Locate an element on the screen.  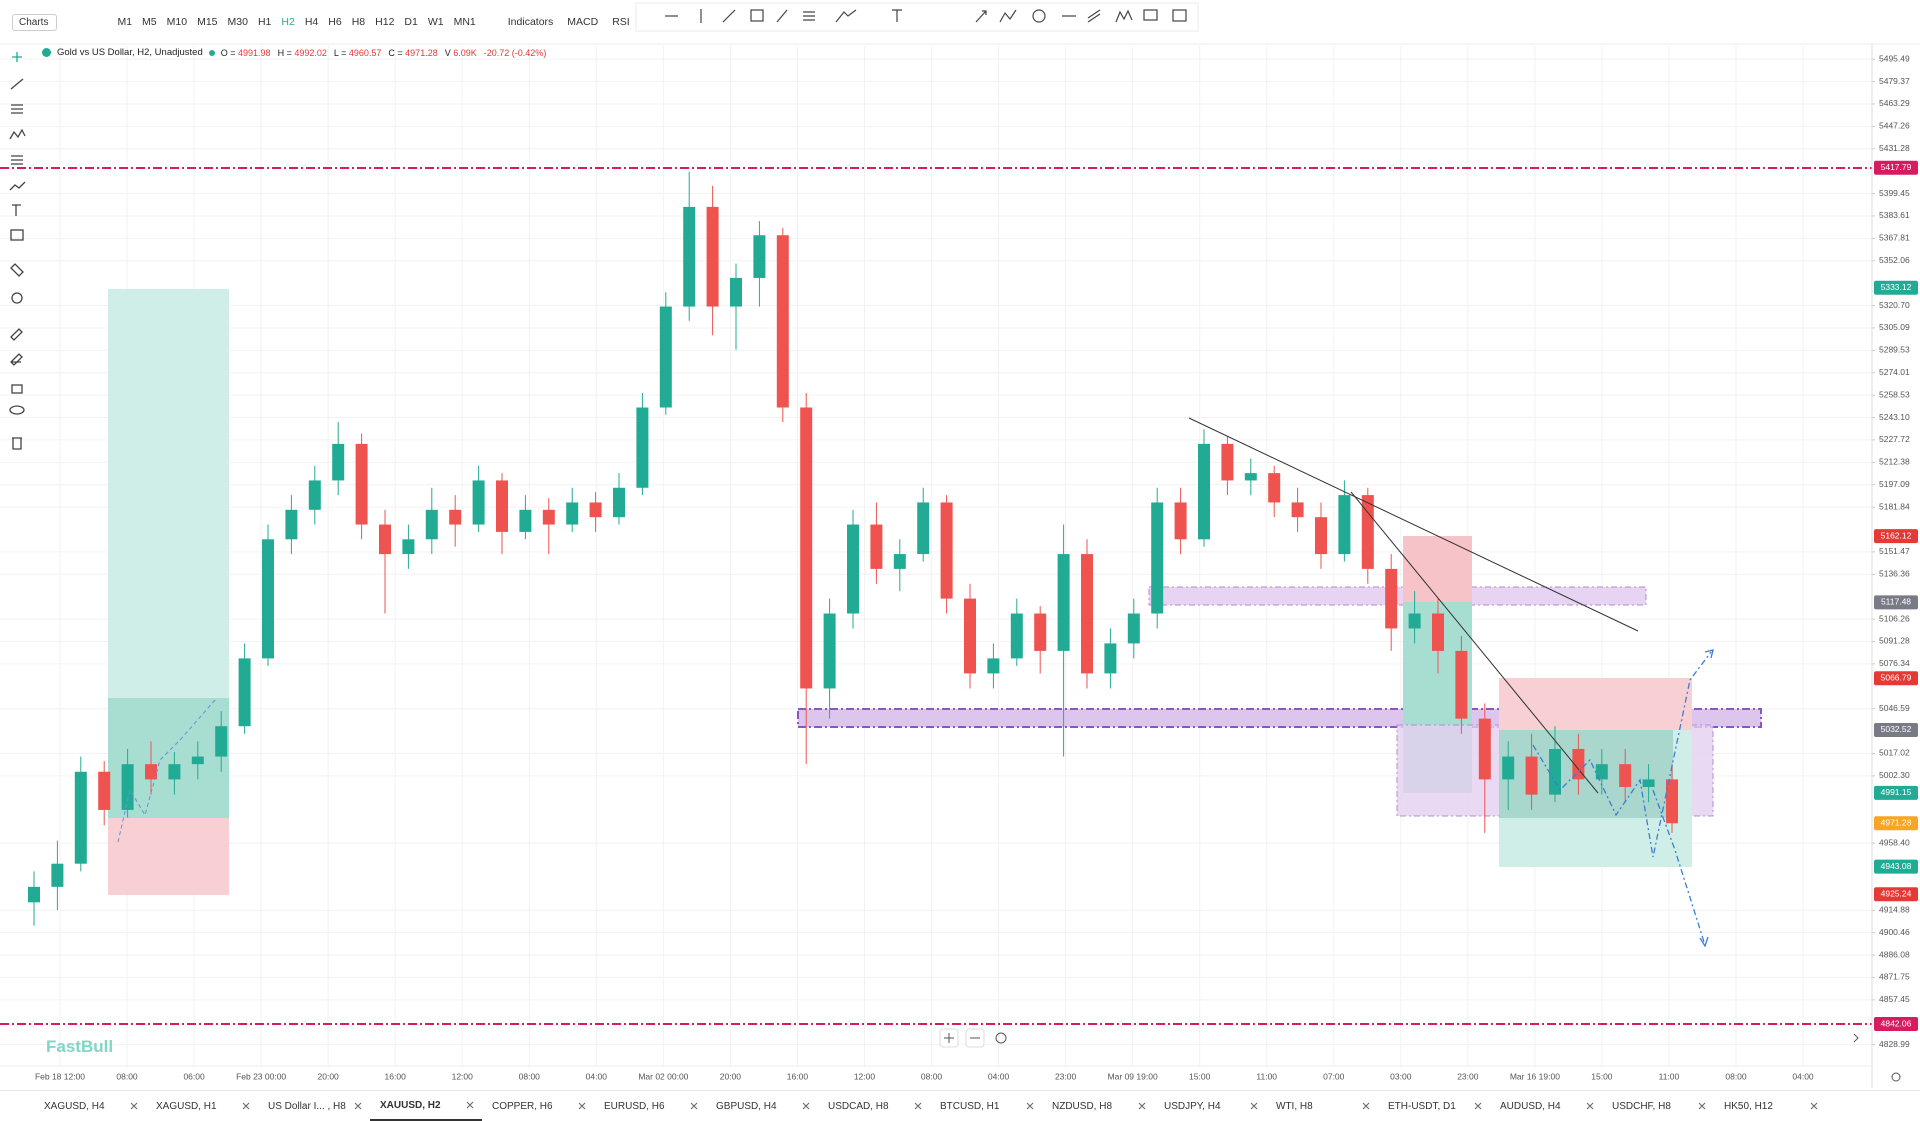
symbol-tab: NZDUSD, H8 is located at coordinates (1098, 1106).